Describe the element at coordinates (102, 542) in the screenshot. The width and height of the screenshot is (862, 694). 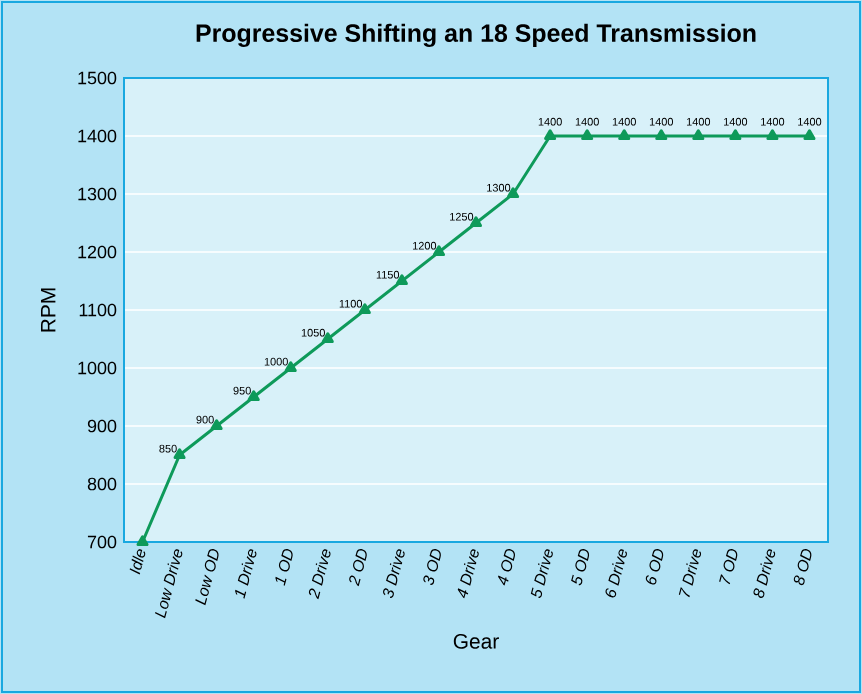
I see `y-tick-label: 700` at that location.